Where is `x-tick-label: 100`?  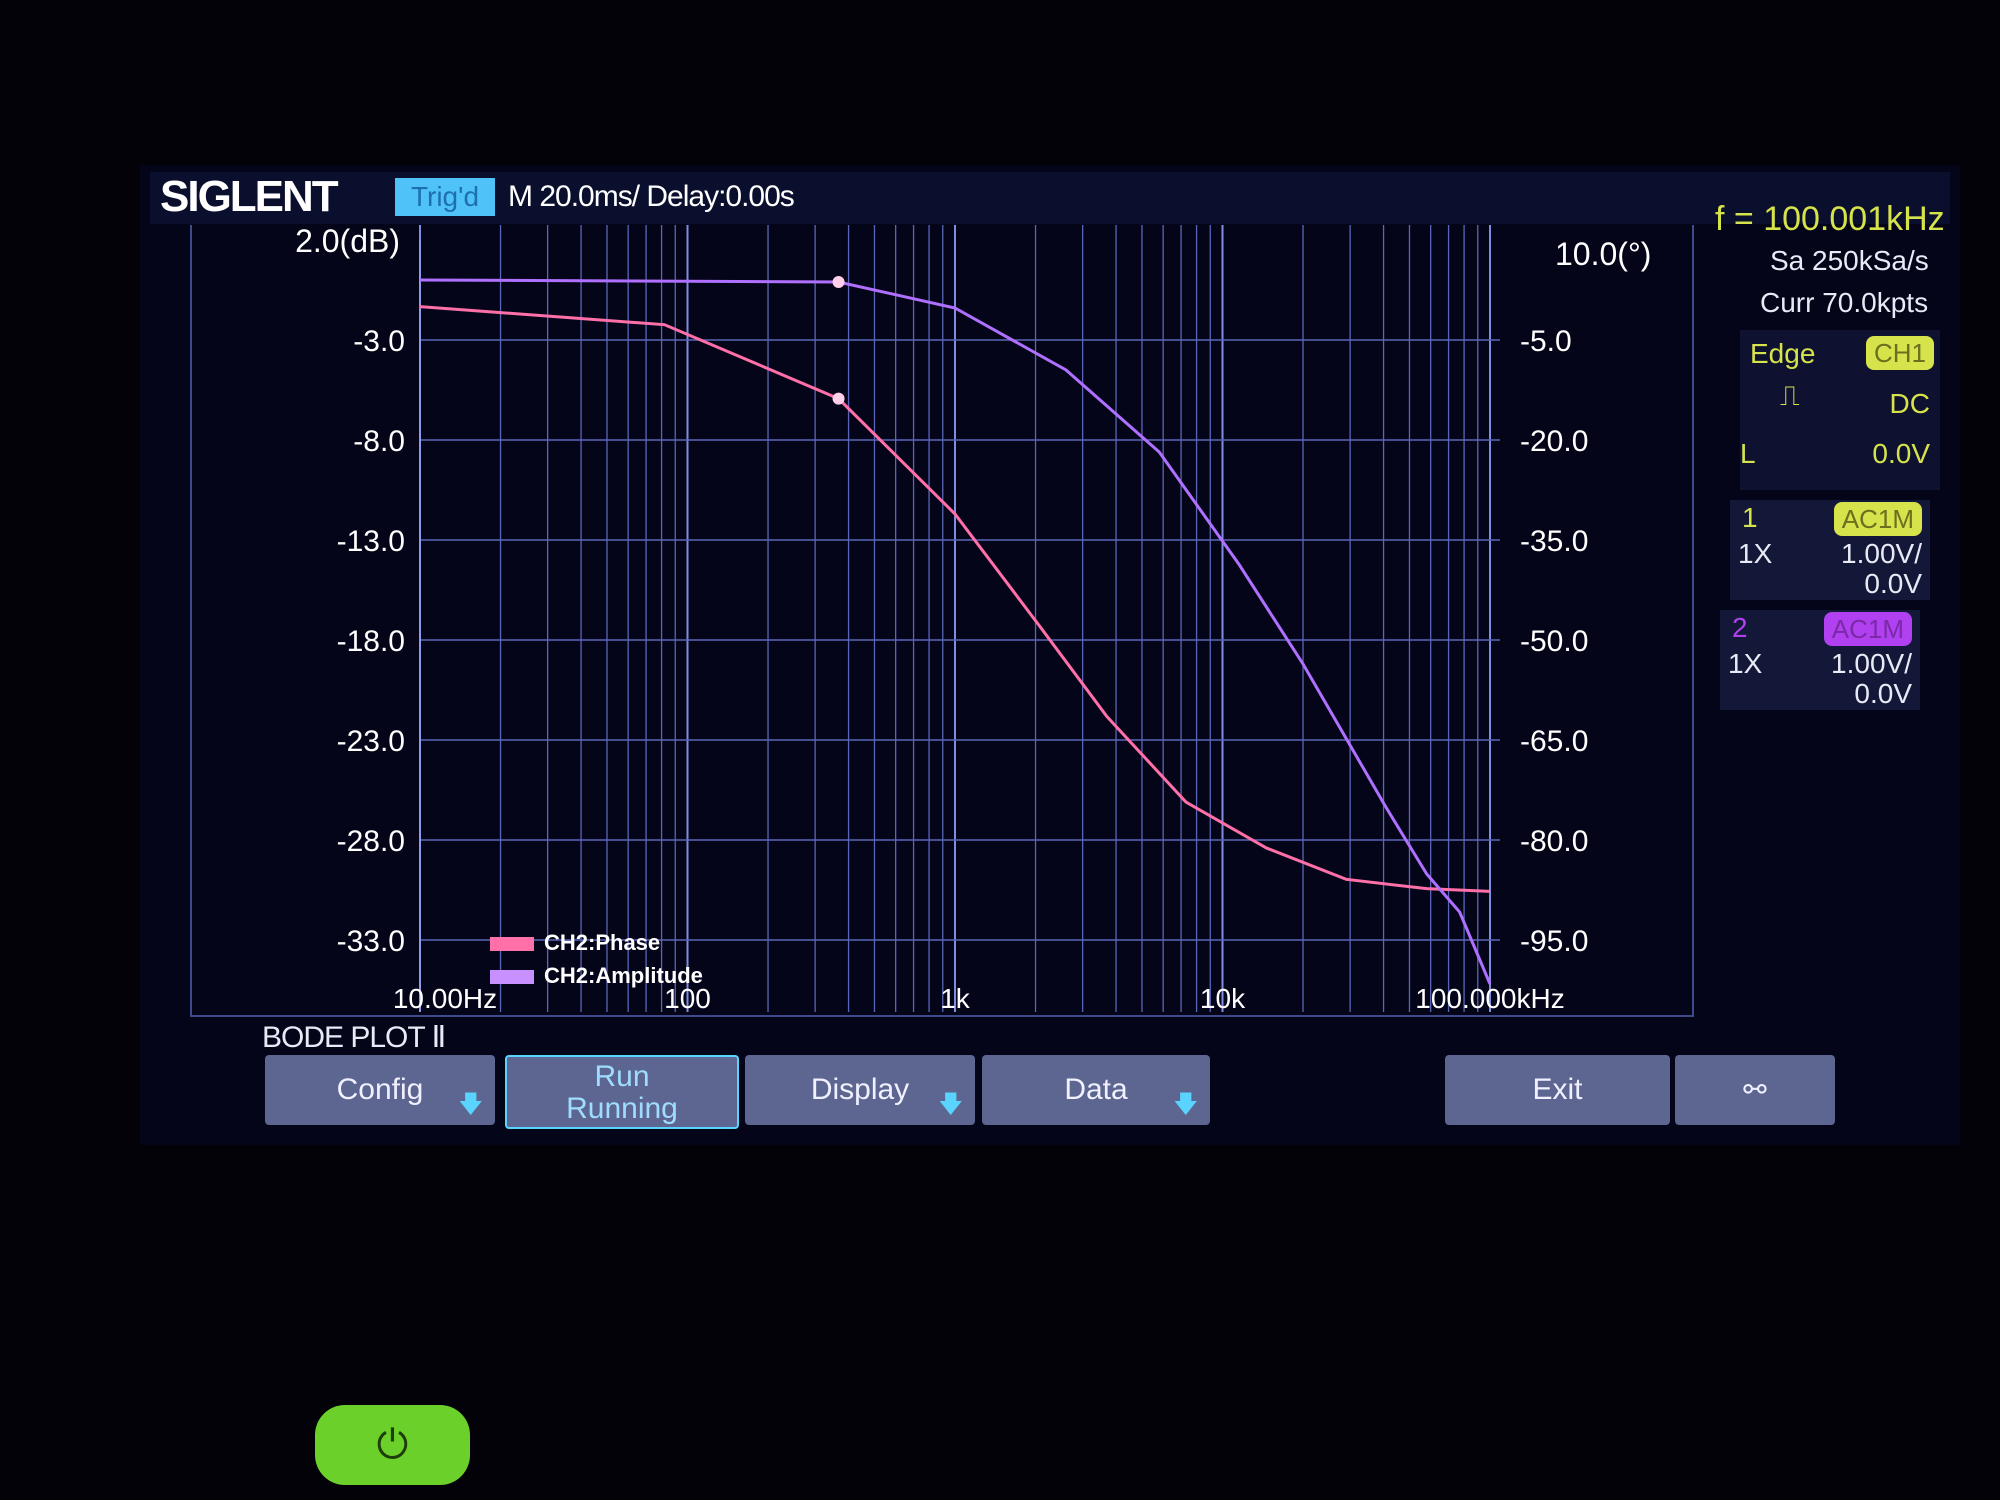 x-tick-label: 100 is located at coordinates (687, 998).